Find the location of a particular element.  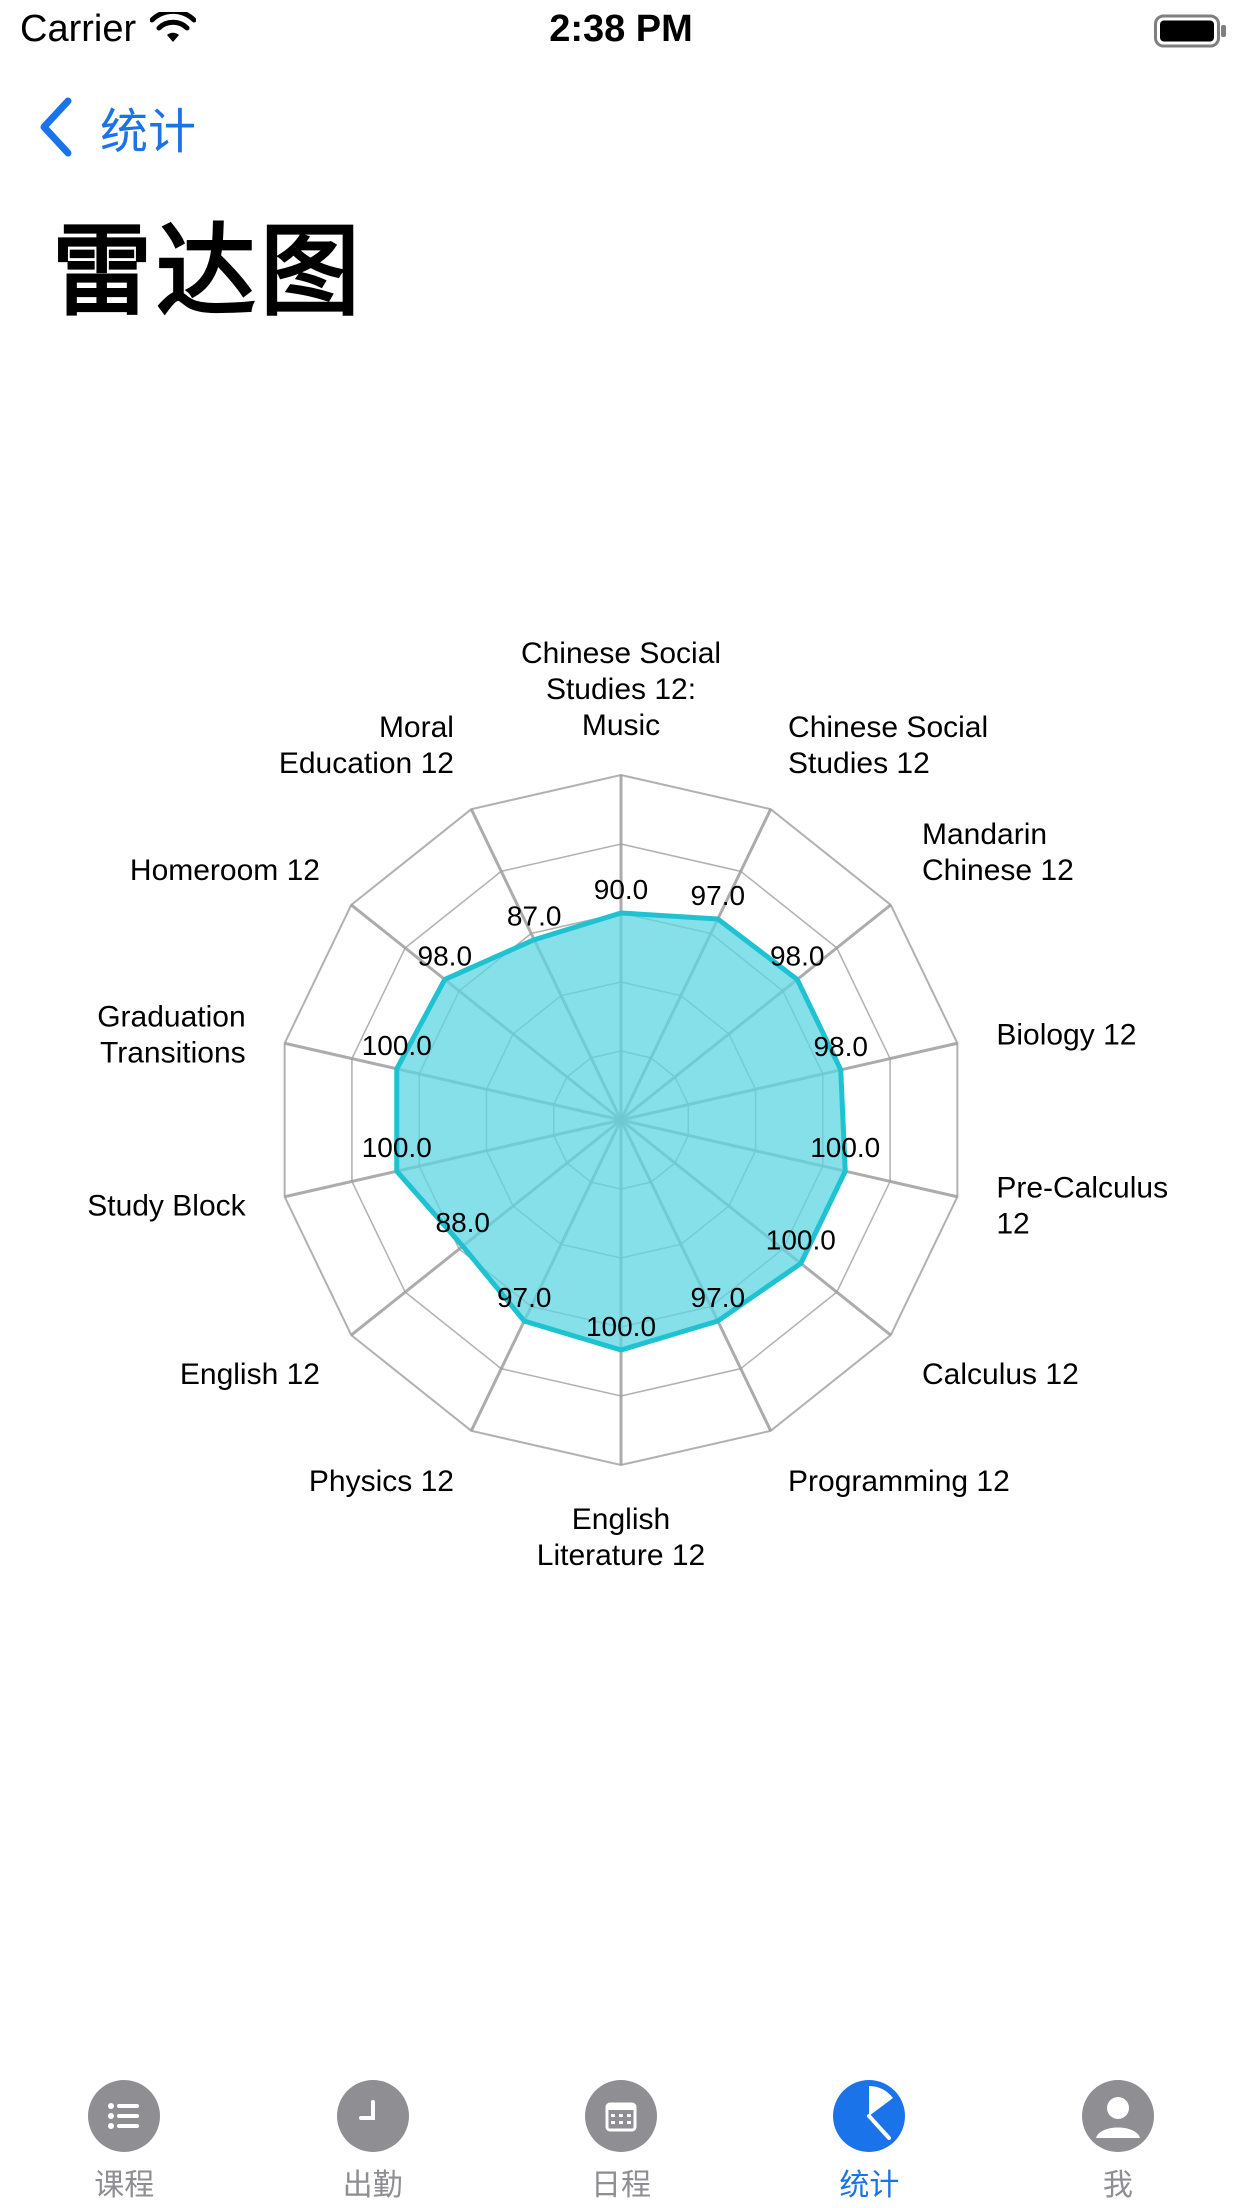

carrier-label: Carrier is located at coordinates (78, 29).